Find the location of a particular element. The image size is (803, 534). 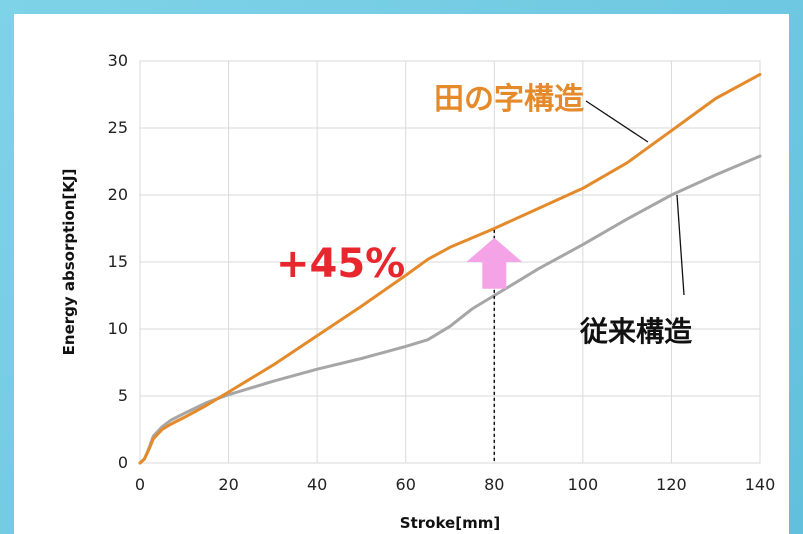

y-tick-label: 15 is located at coordinates (118, 261).